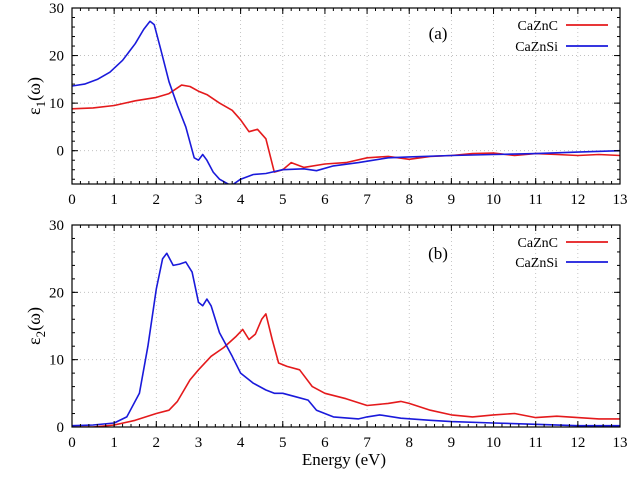 The width and height of the screenshot is (640, 480). I want to click on y-axis-label-sub: 1, so click(40, 104).